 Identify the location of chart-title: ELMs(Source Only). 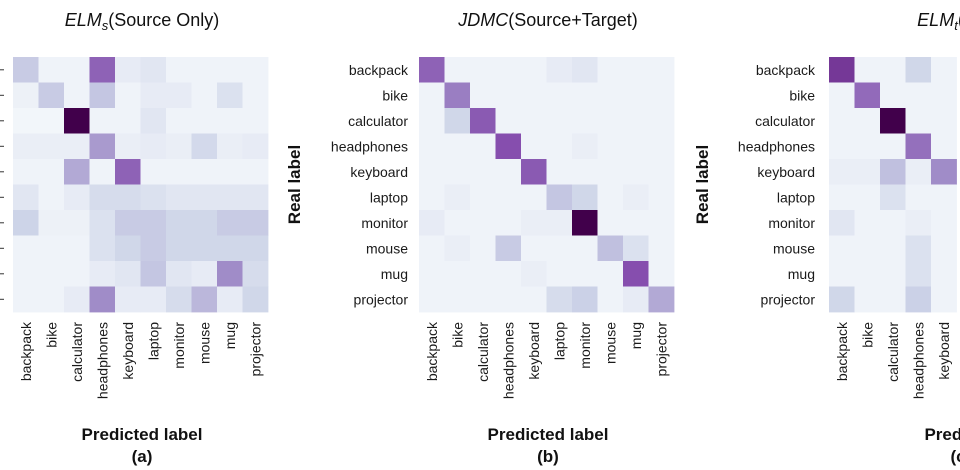
(142, 21).